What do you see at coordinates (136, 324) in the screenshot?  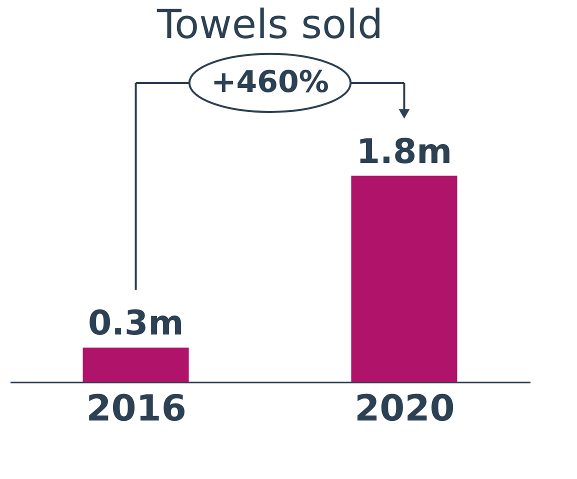 I see `data-label: 0.3m` at bounding box center [136, 324].